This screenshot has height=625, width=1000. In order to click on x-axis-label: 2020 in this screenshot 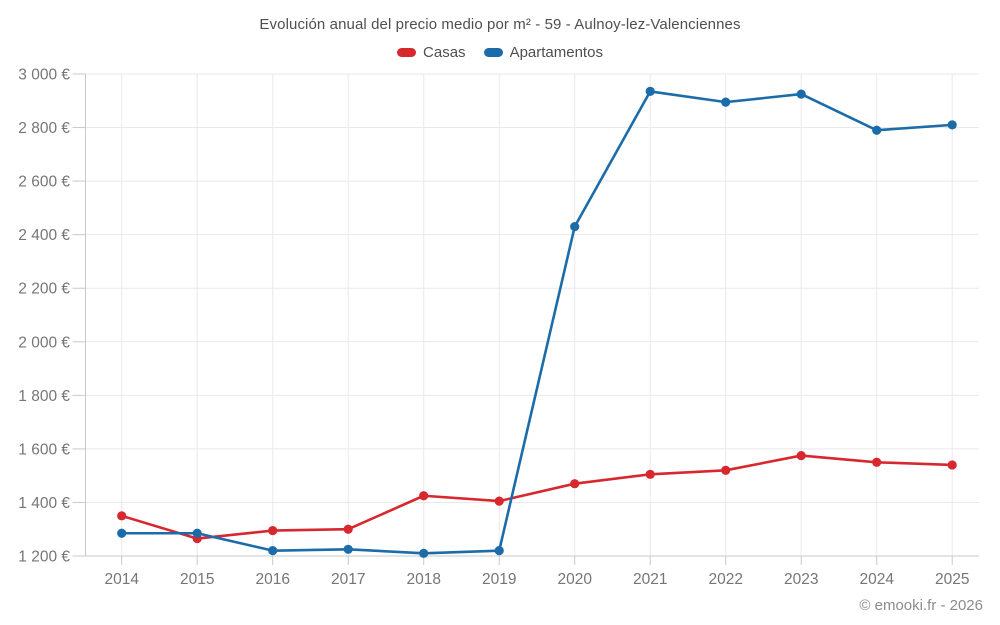, I will do `click(574, 579)`.